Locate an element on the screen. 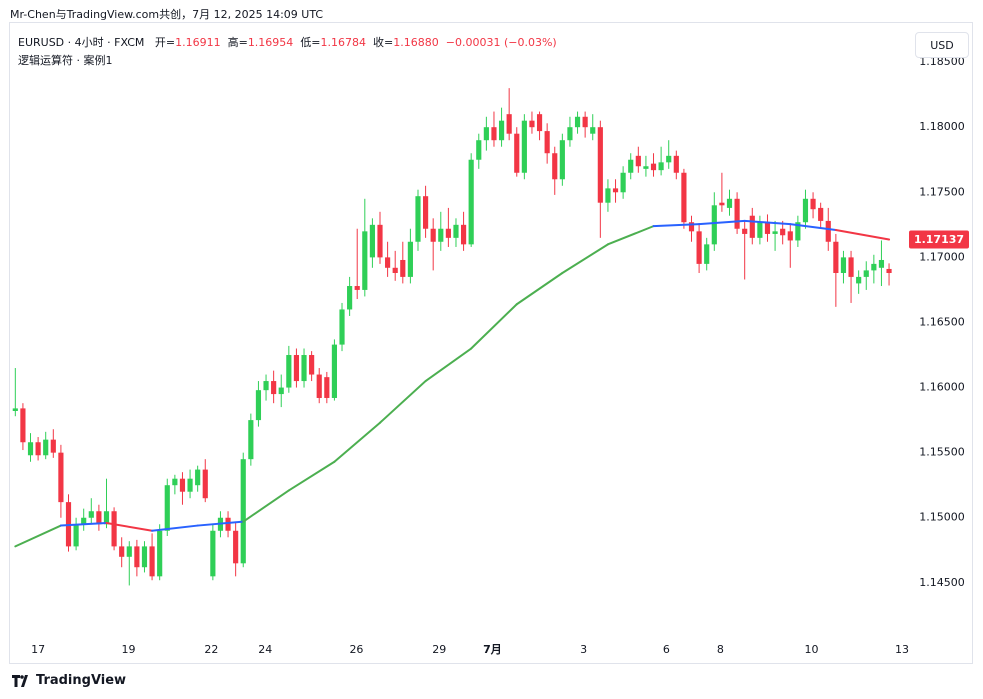  x-tick-label: 26 is located at coordinates (356, 649).